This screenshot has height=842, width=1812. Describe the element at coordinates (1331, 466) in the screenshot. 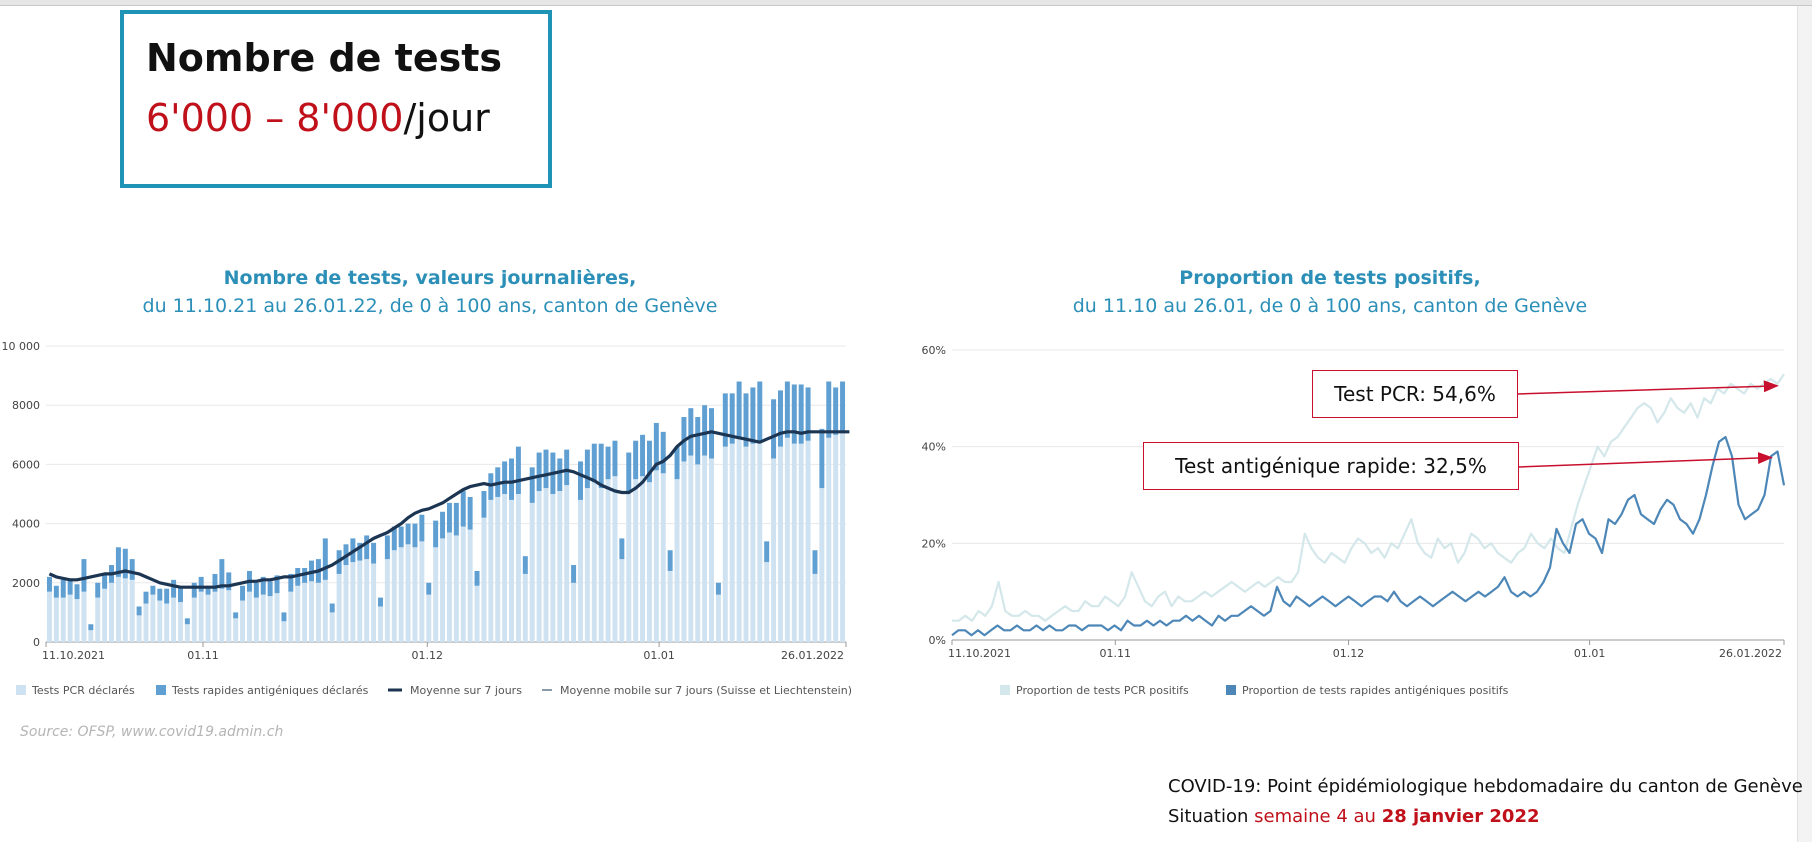

I see `annotation-antigen: Test antigénique rapide: 32,5%` at that location.